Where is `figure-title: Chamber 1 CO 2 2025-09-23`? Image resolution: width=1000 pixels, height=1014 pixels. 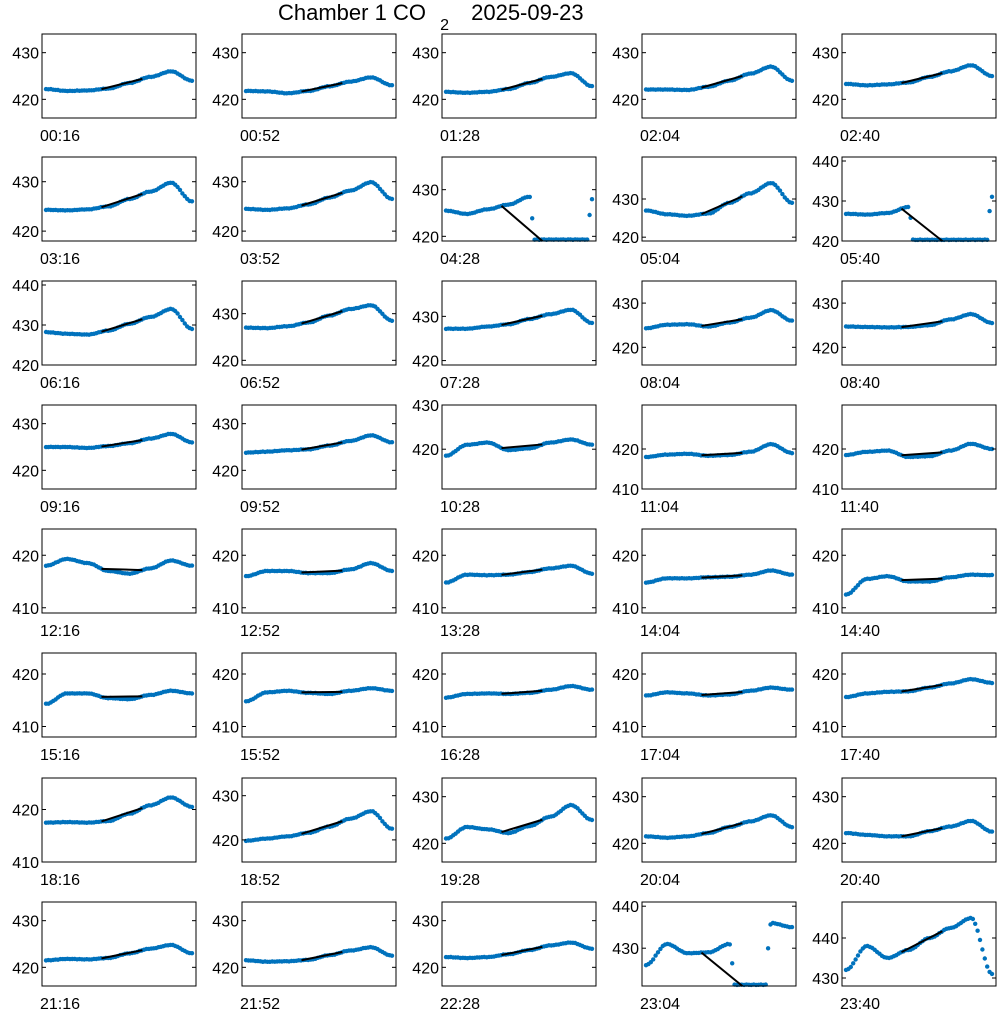
figure-title: Chamber 1 CO 2 2025-09-23 is located at coordinates (431, 17).